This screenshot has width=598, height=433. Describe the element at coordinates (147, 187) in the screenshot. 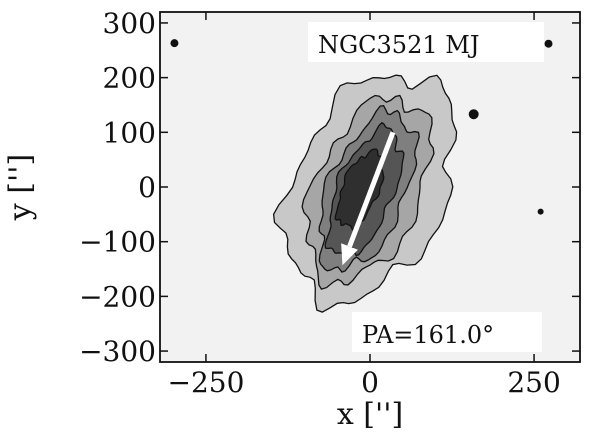

I see `y-tick-label: 0` at that location.